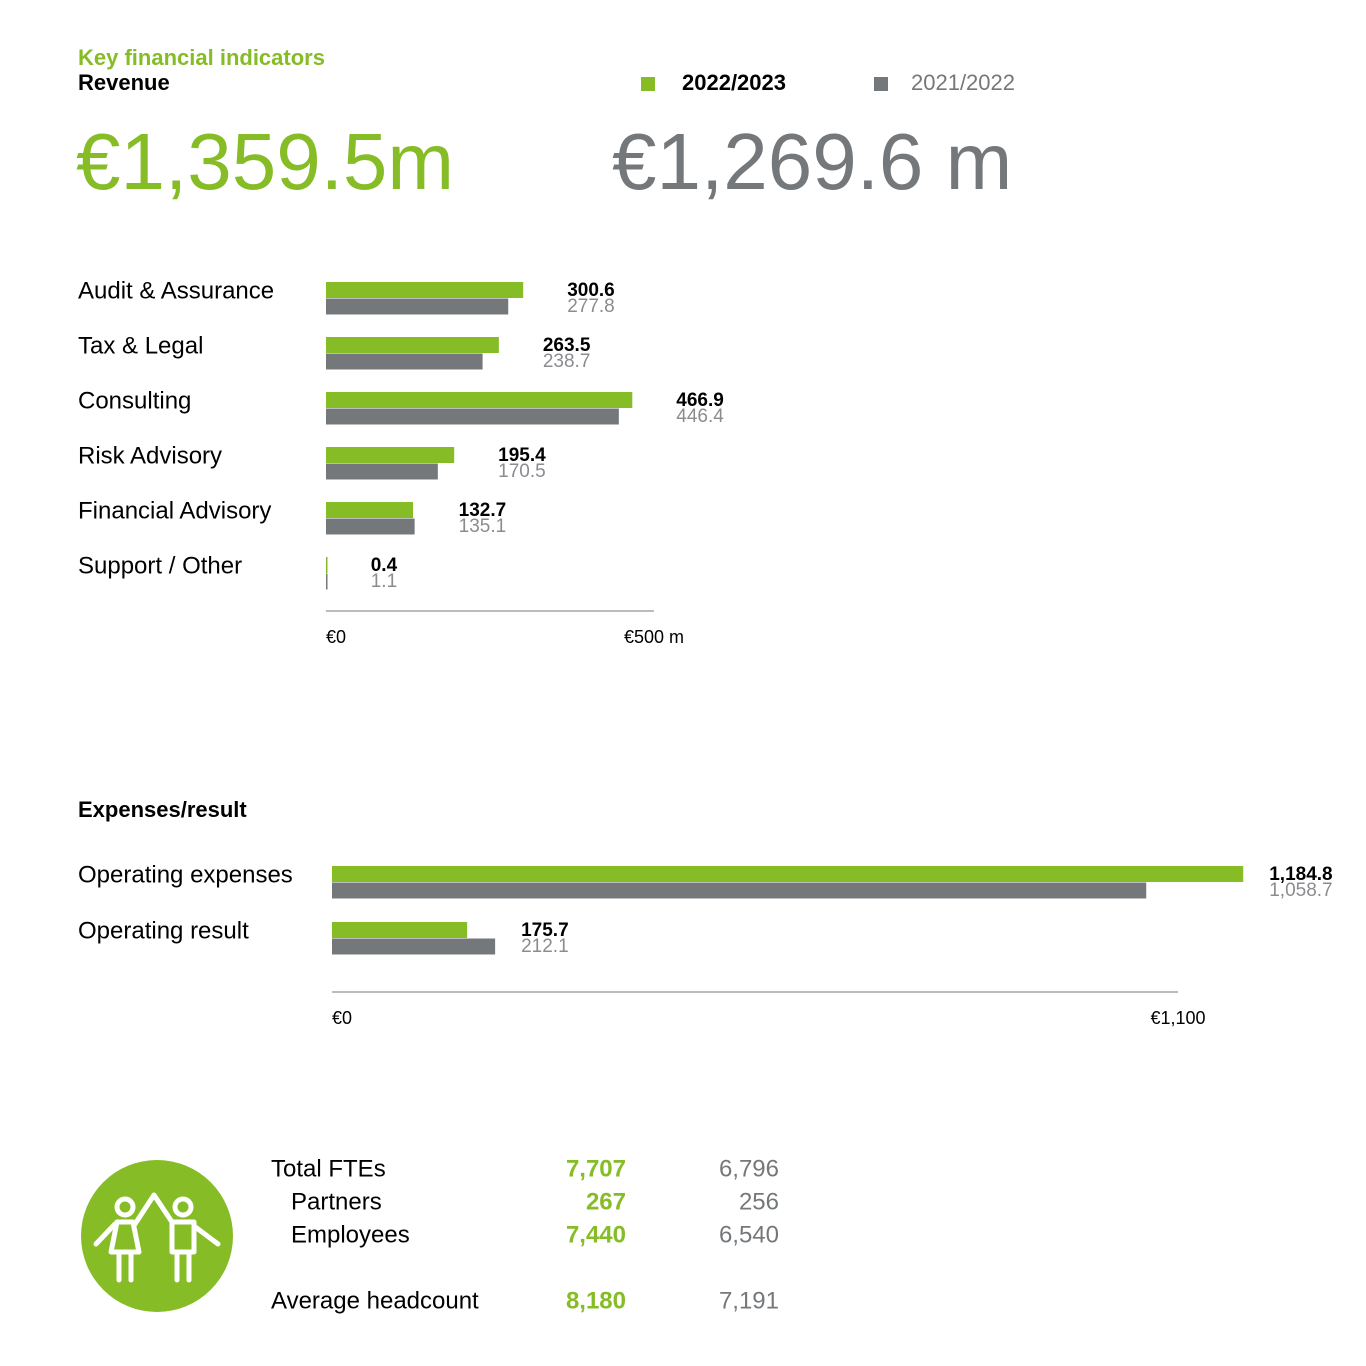 Image resolution: width=1366 pixels, height=1366 pixels. What do you see at coordinates (812, 161) in the screenshot?
I see `total-previous: €1,269.6 m` at bounding box center [812, 161].